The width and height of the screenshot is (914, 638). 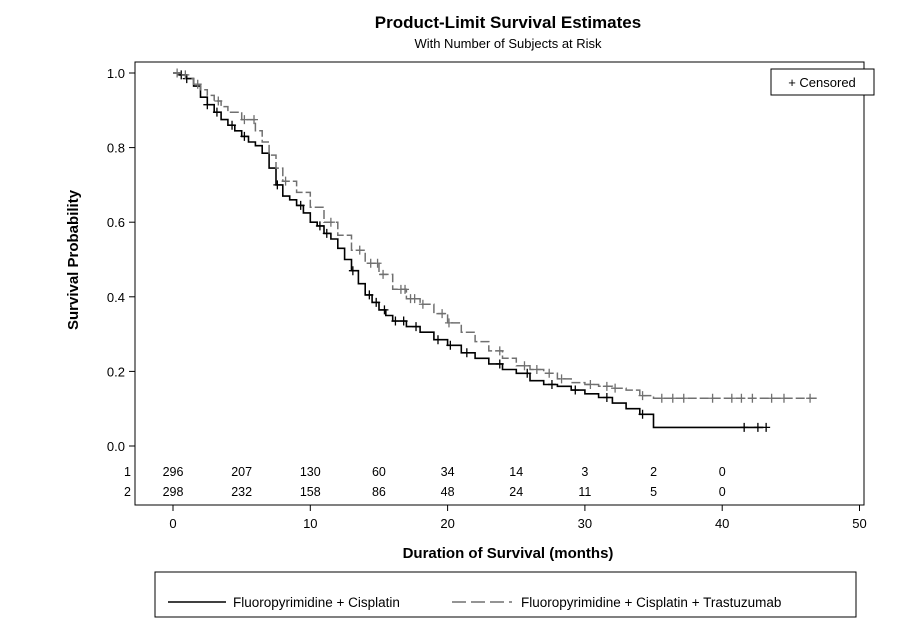 What do you see at coordinates (116, 297) in the screenshot?
I see `y-tick-label: 0.4` at bounding box center [116, 297].